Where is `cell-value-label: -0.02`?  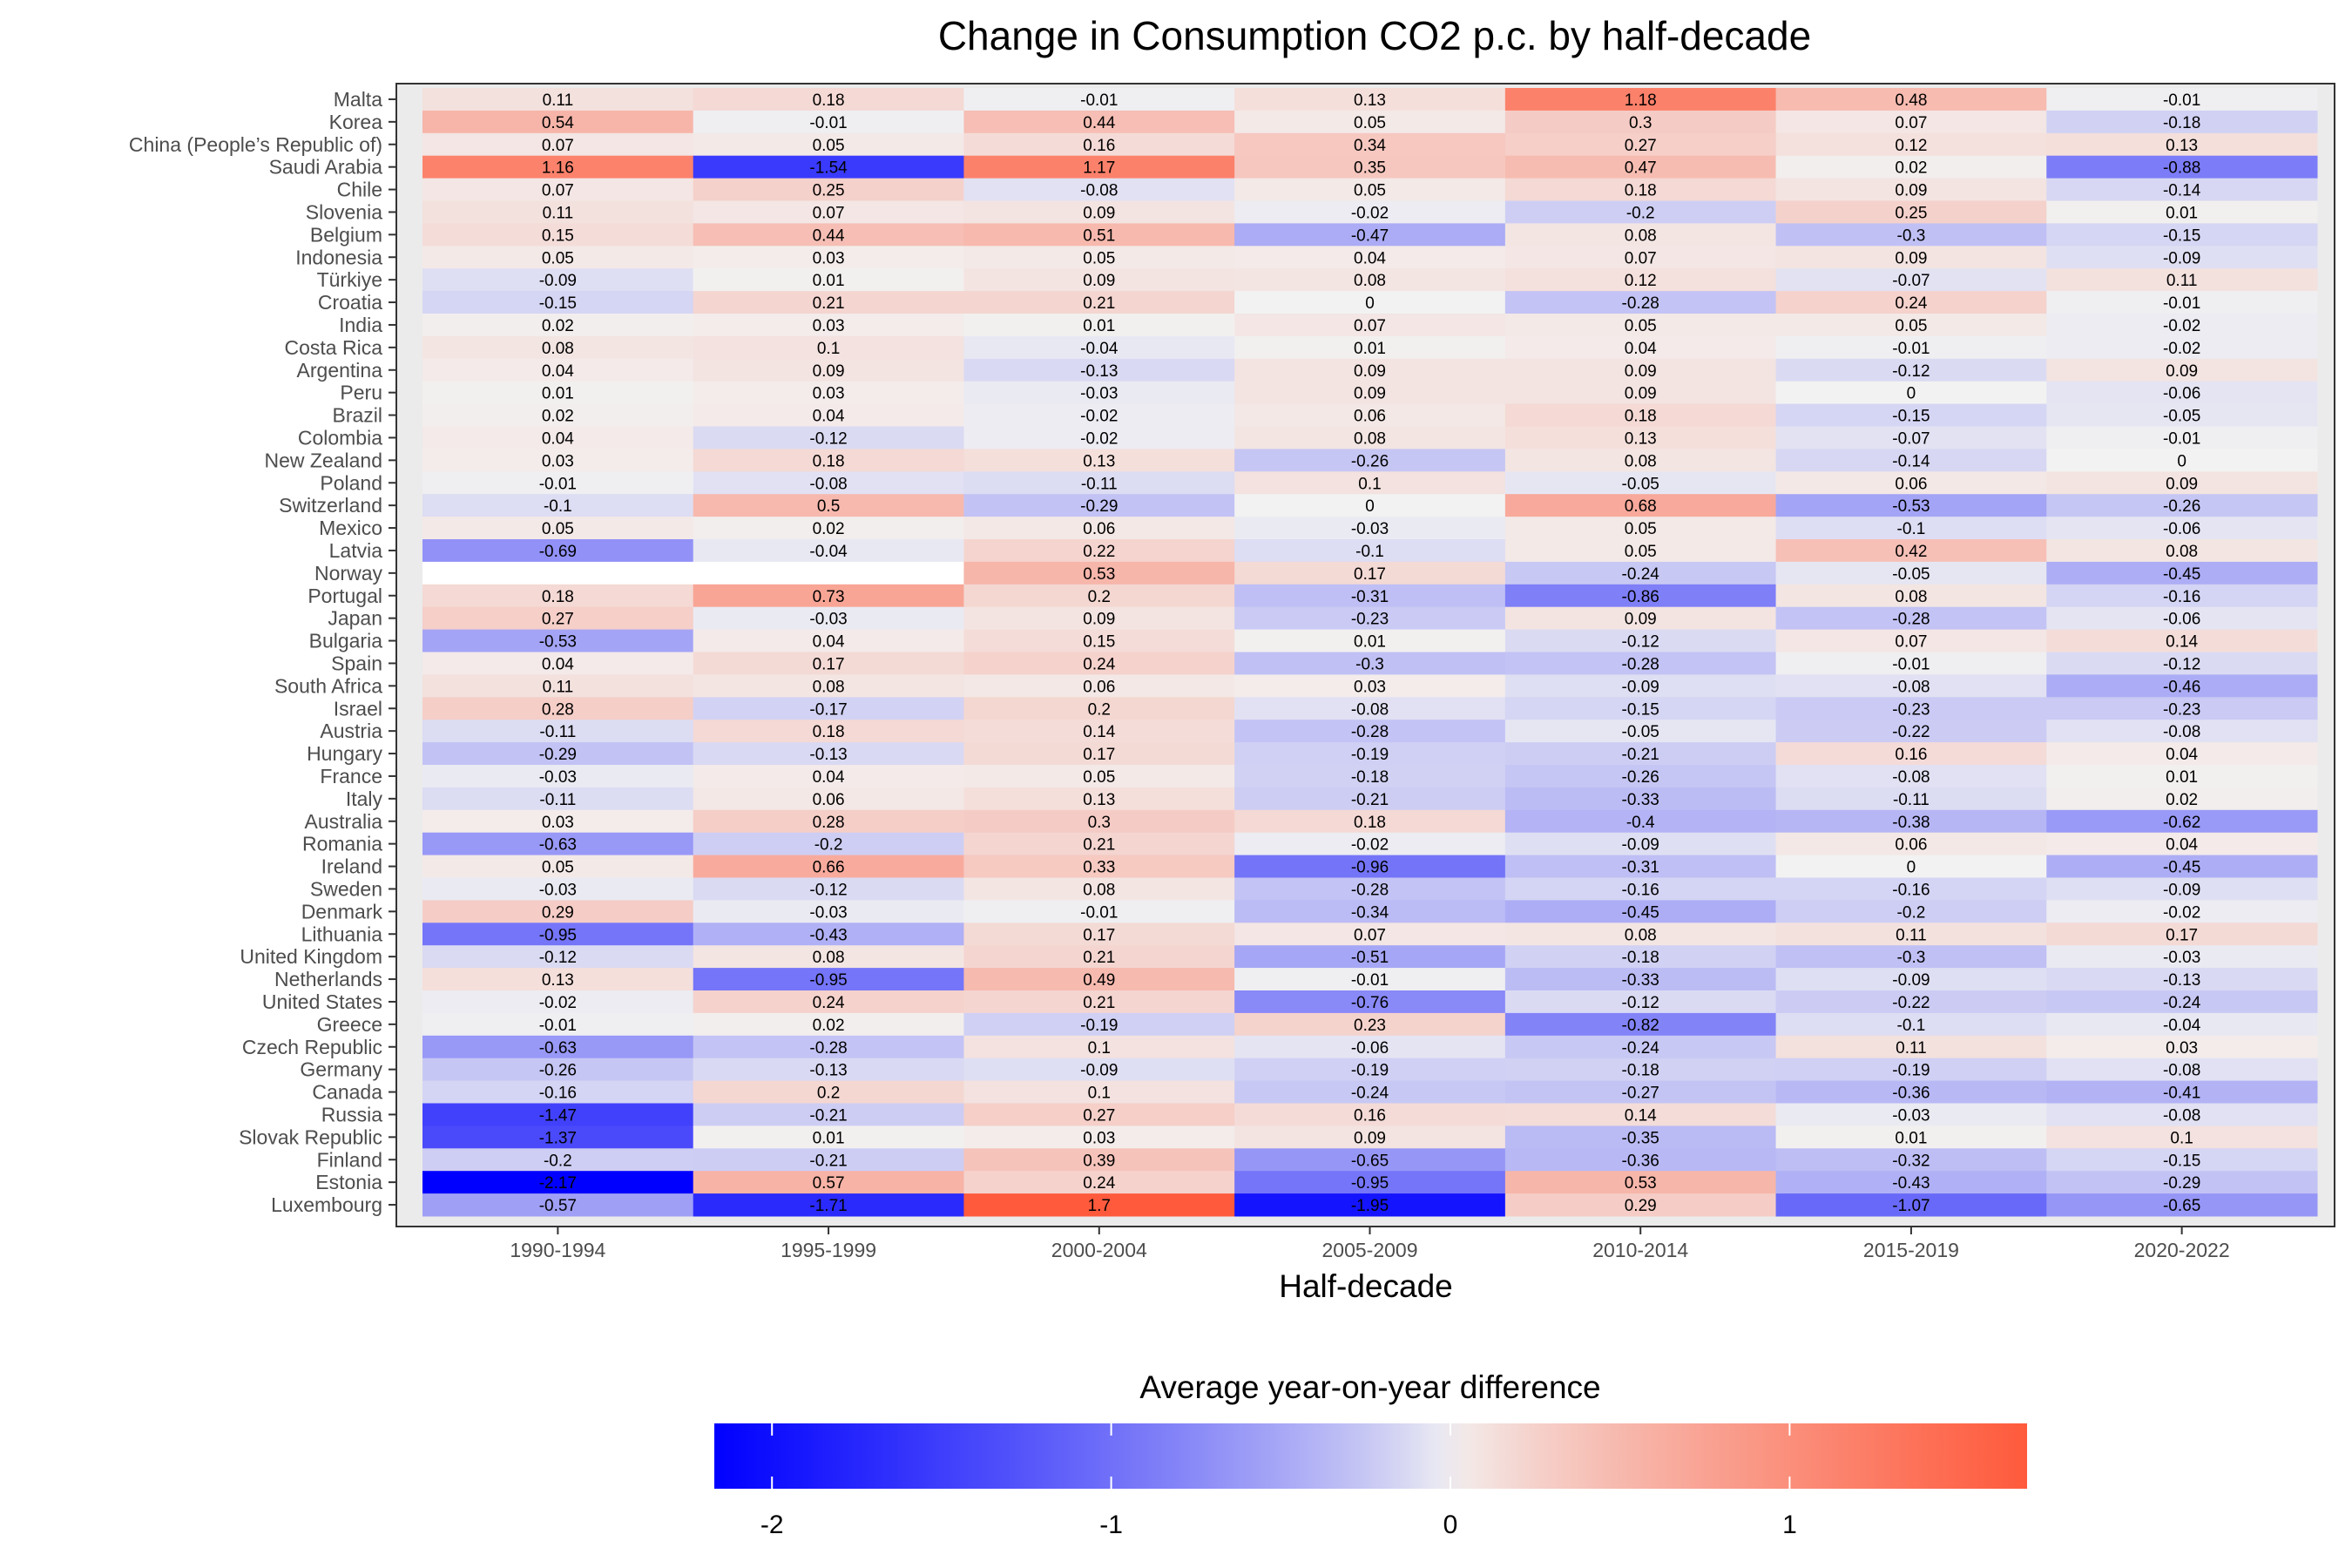
cell-value-label: -0.02 is located at coordinates (2181, 326).